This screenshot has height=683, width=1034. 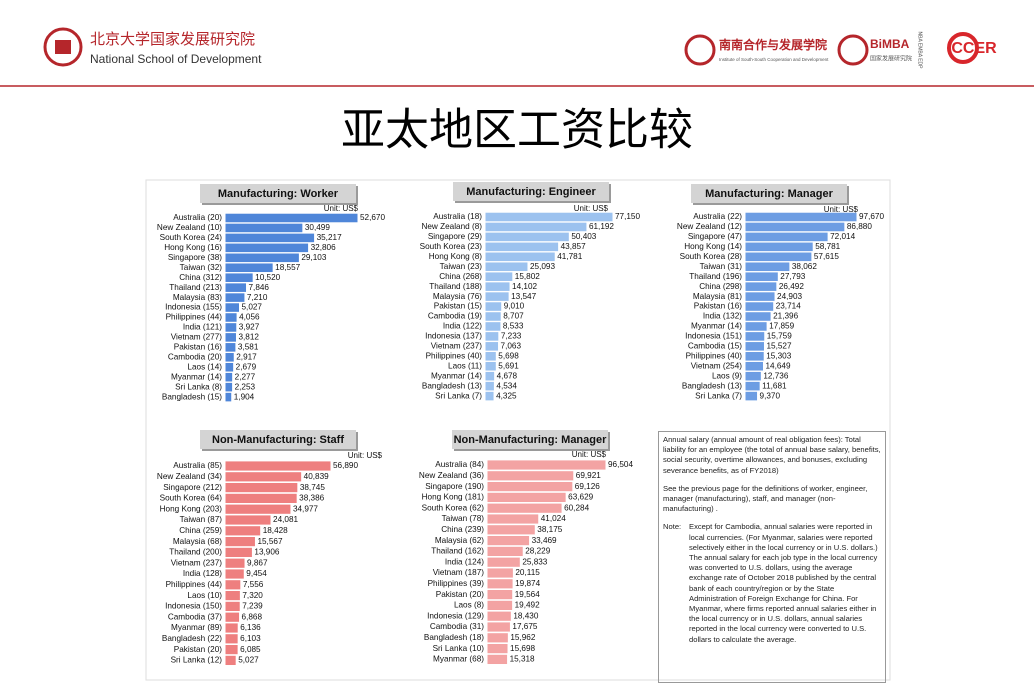 What do you see at coordinates (544, 540) in the screenshot?
I see `value-label: 33,469` at bounding box center [544, 540].